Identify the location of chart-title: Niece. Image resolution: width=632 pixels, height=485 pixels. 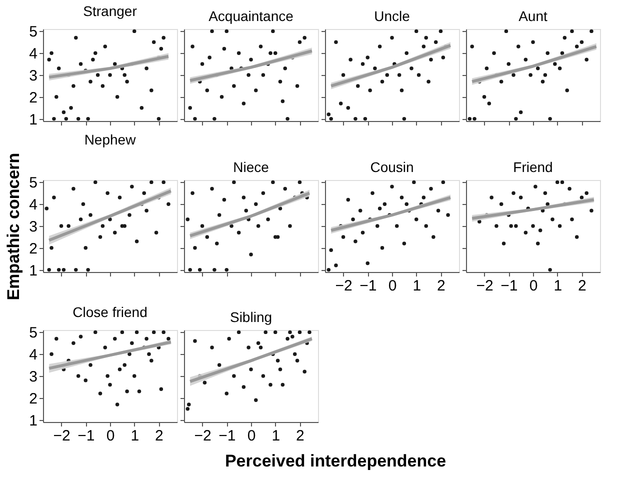
(251, 167).